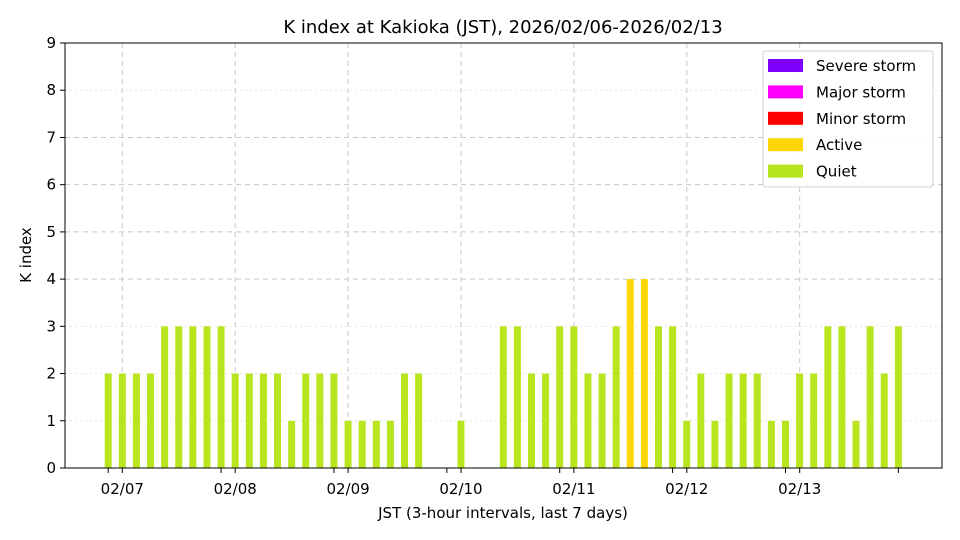 The image size is (960, 540). Describe the element at coordinates (500, 483) in the screenshot. I see `x-axis: 02/07 02/08 02/09 02/10 02/11 02/12 02/13` at that location.